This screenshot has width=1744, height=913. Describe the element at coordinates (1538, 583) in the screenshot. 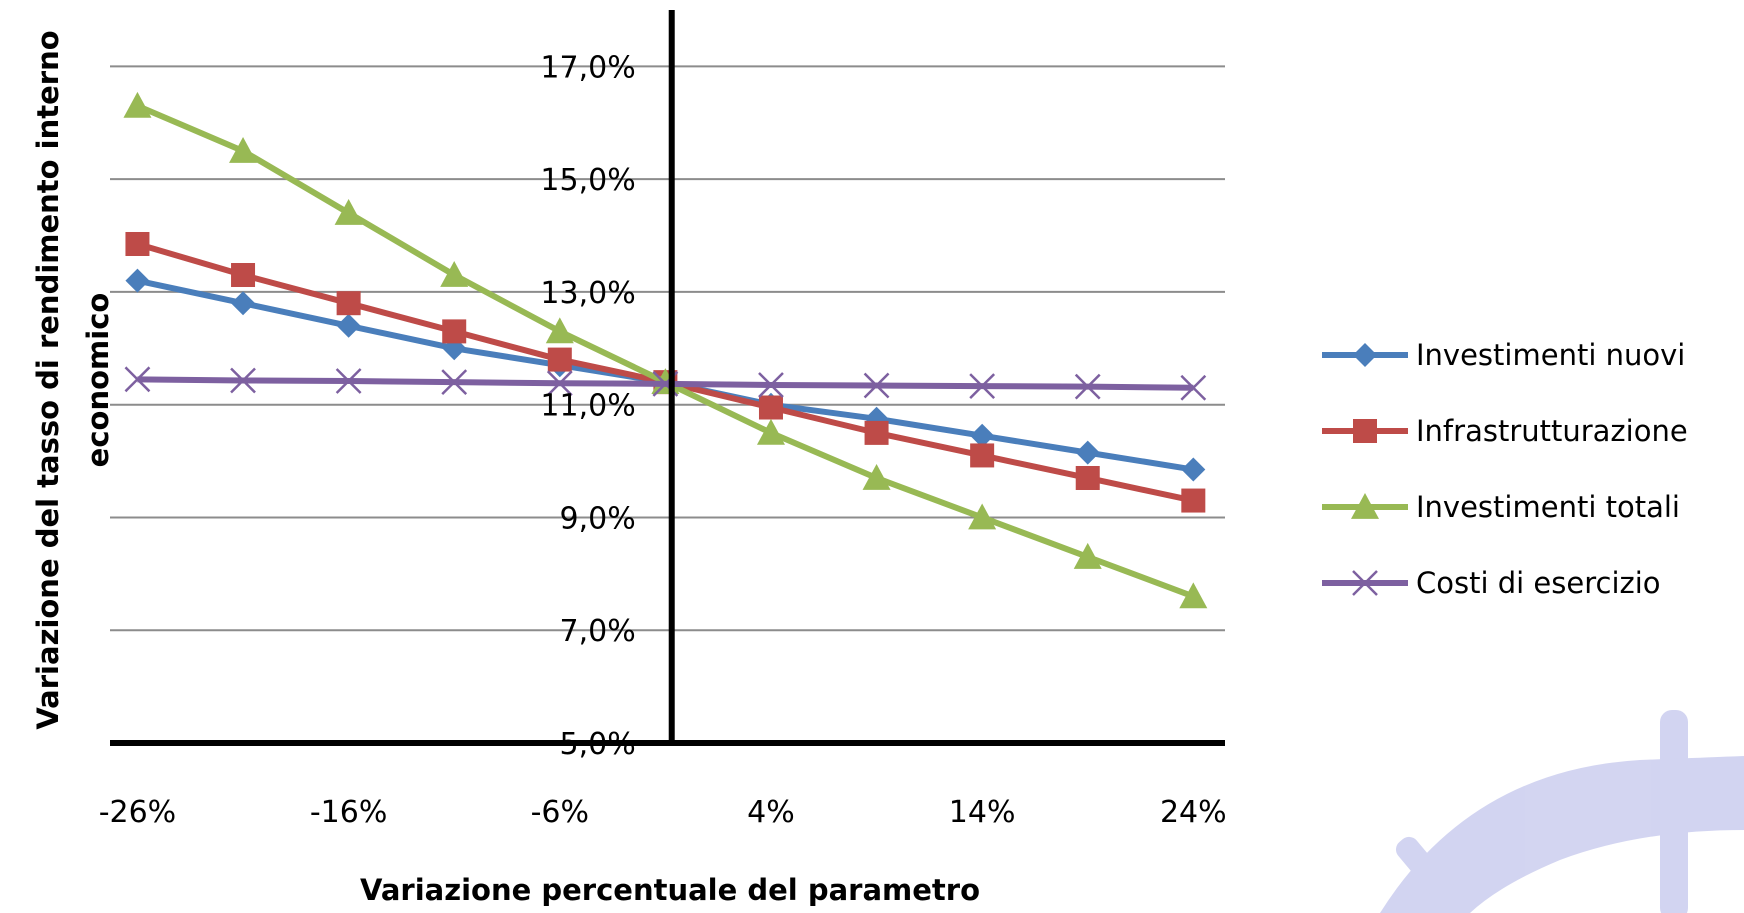

I see `legend-label: Costi di esercizio` at that location.